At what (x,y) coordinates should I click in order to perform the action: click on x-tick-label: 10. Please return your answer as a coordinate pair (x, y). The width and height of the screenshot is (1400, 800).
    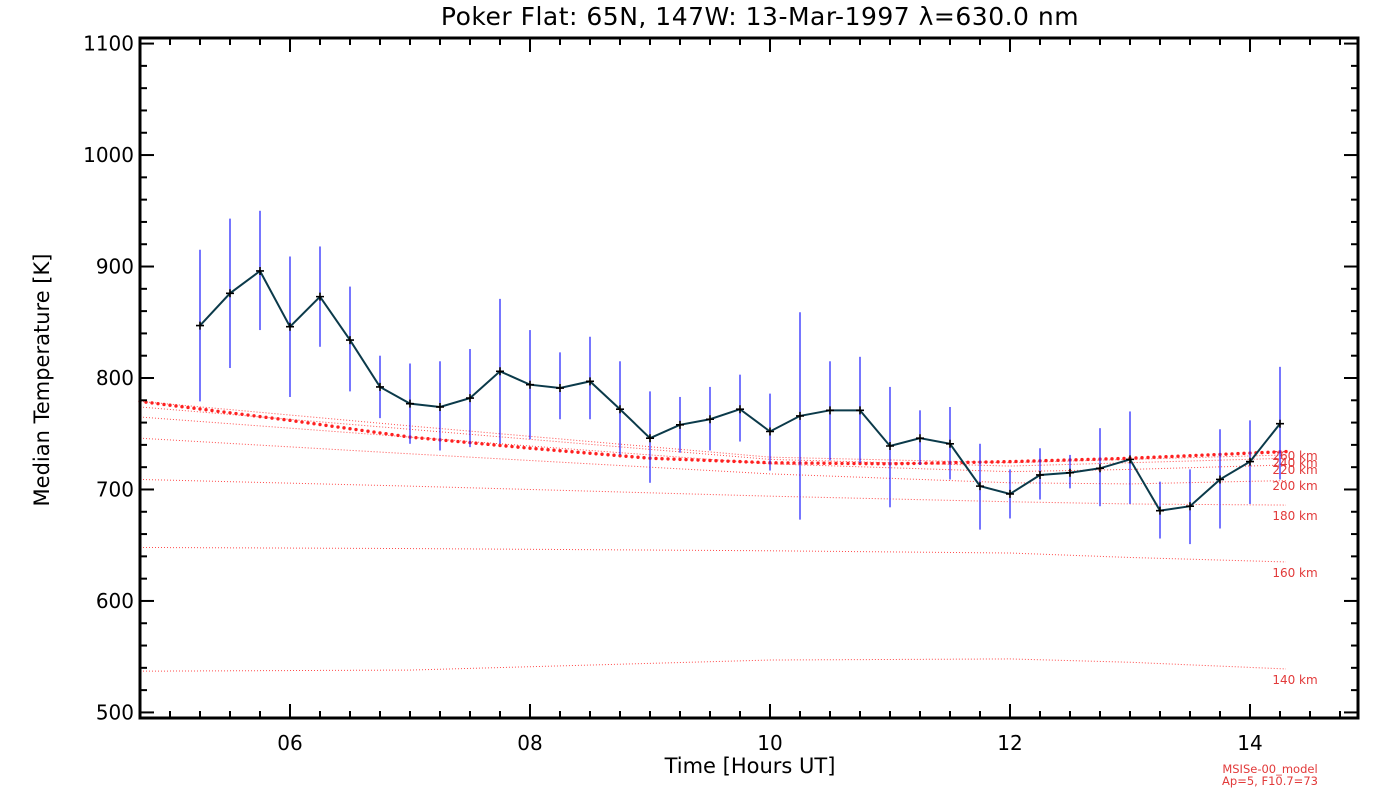
    Looking at the image, I should click on (769, 743).